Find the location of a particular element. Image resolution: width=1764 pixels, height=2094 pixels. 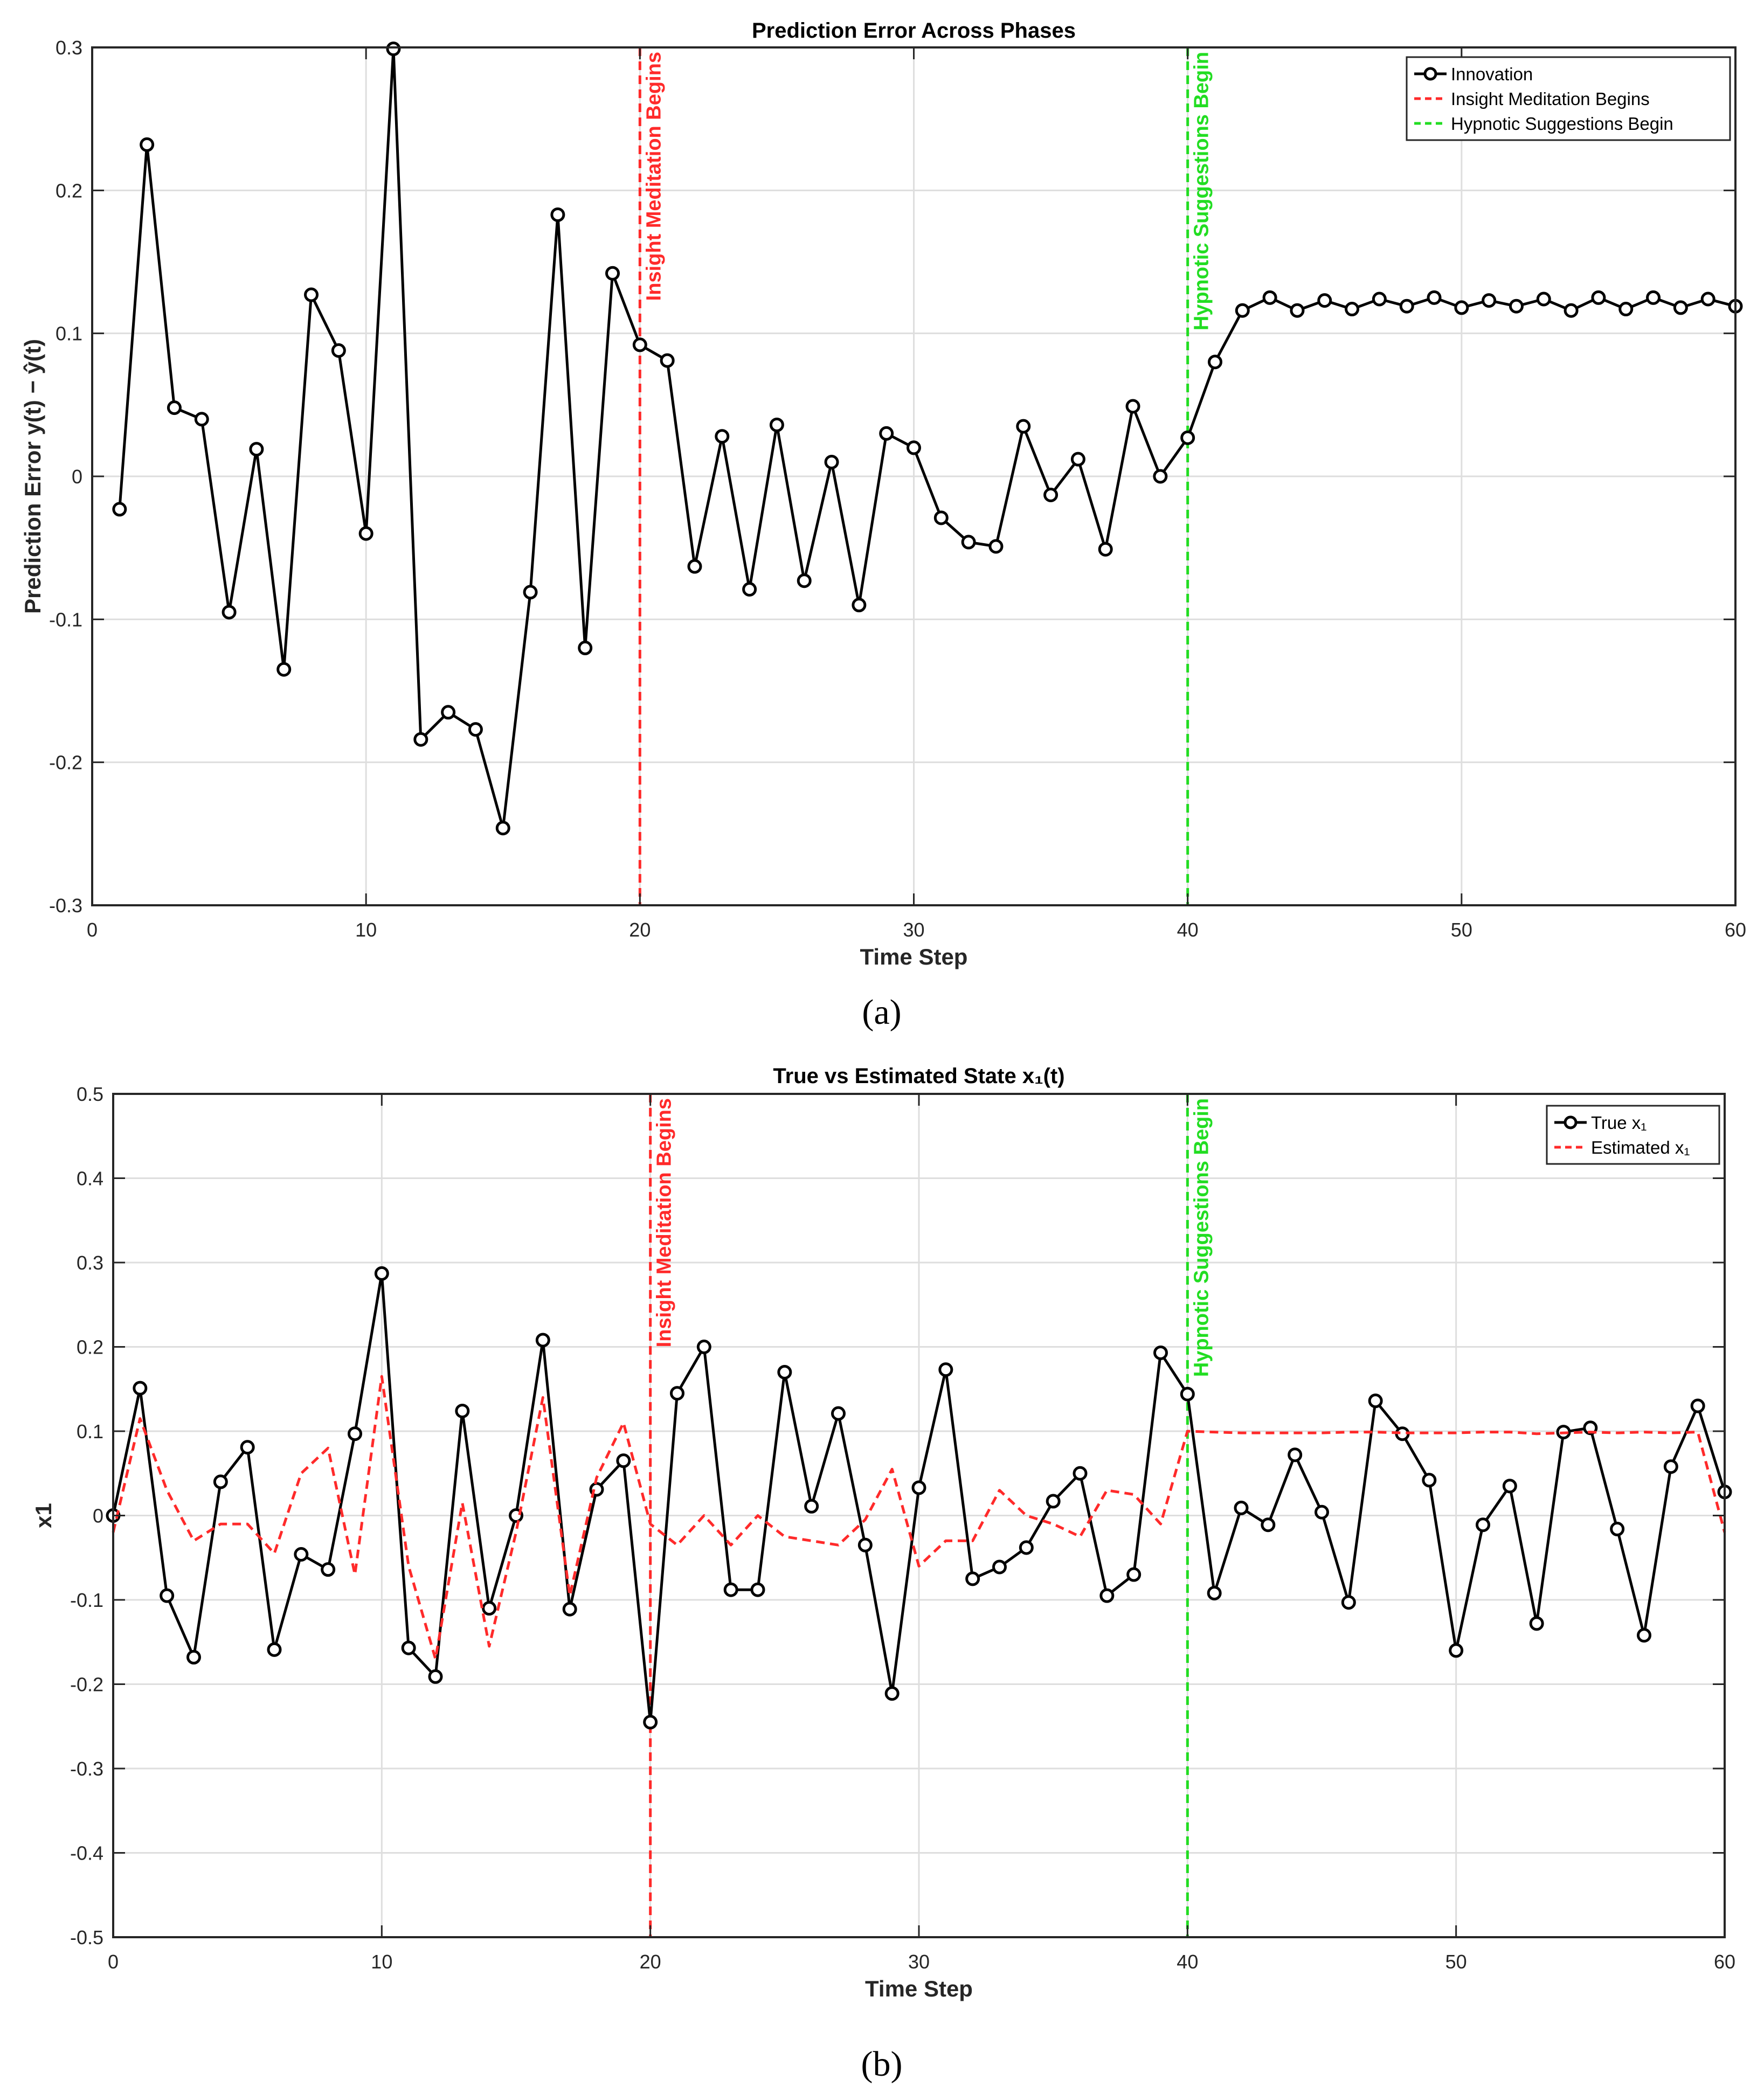

chart-b-y-tick-label: -0.1 is located at coordinates (86, 1600).